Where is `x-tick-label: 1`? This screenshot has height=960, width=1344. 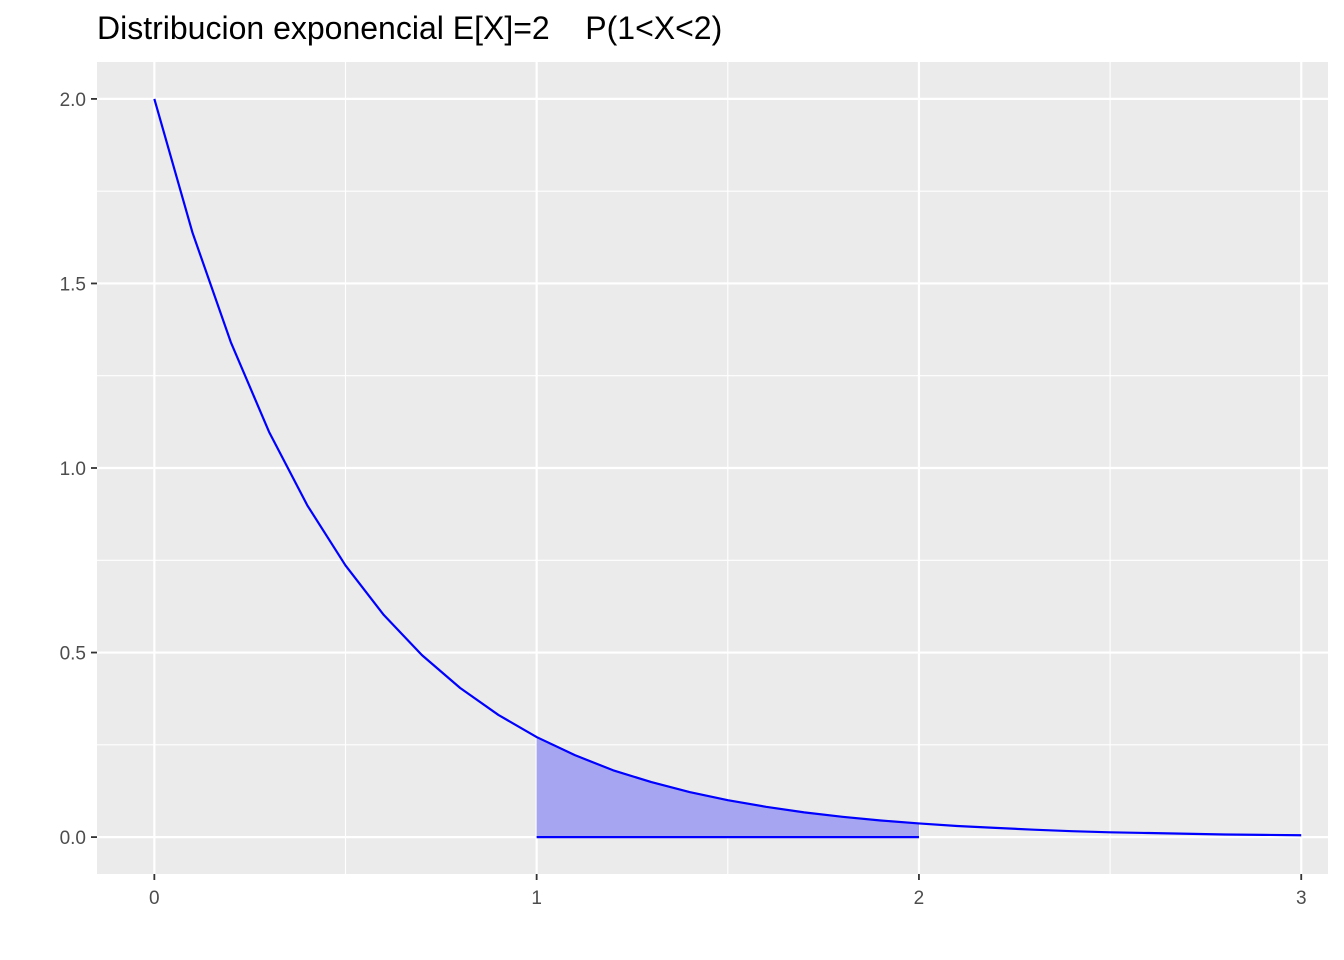
x-tick-label: 1 is located at coordinates (536, 898).